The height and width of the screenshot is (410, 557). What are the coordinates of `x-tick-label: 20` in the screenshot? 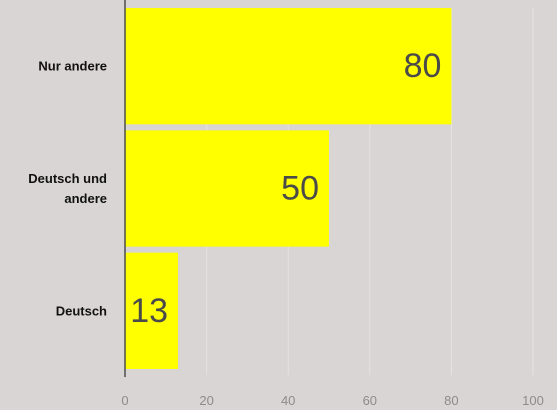 It's located at (206, 400).